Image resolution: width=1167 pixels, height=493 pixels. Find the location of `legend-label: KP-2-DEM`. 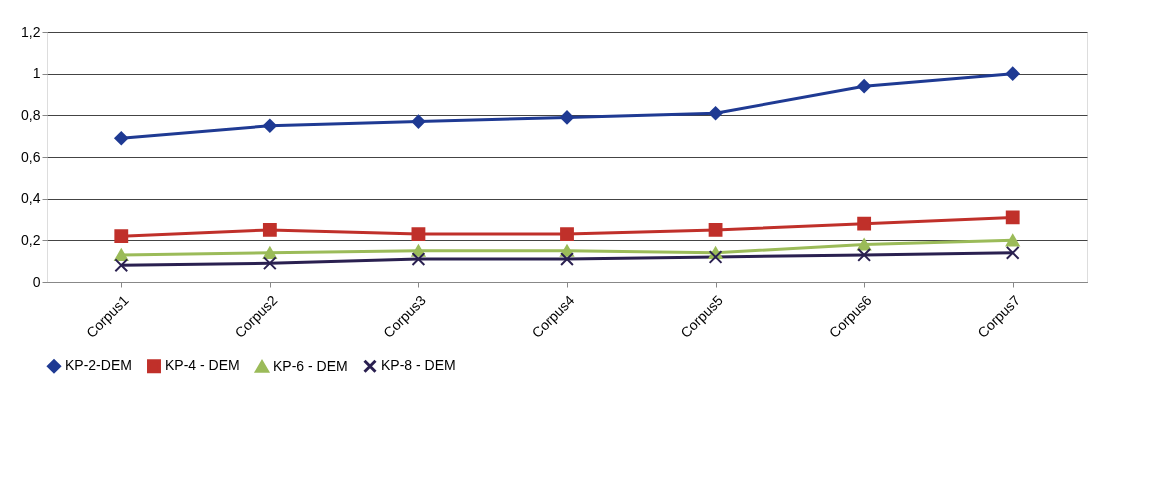

legend-label: KP-2-DEM is located at coordinates (98, 365).